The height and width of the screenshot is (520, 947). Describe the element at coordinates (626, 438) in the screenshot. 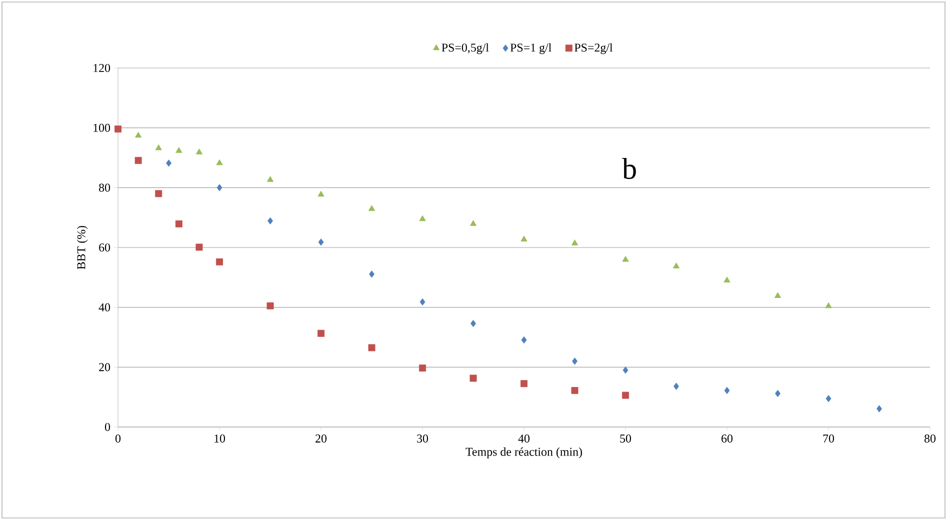

I see `x-tick-label: 50` at that location.